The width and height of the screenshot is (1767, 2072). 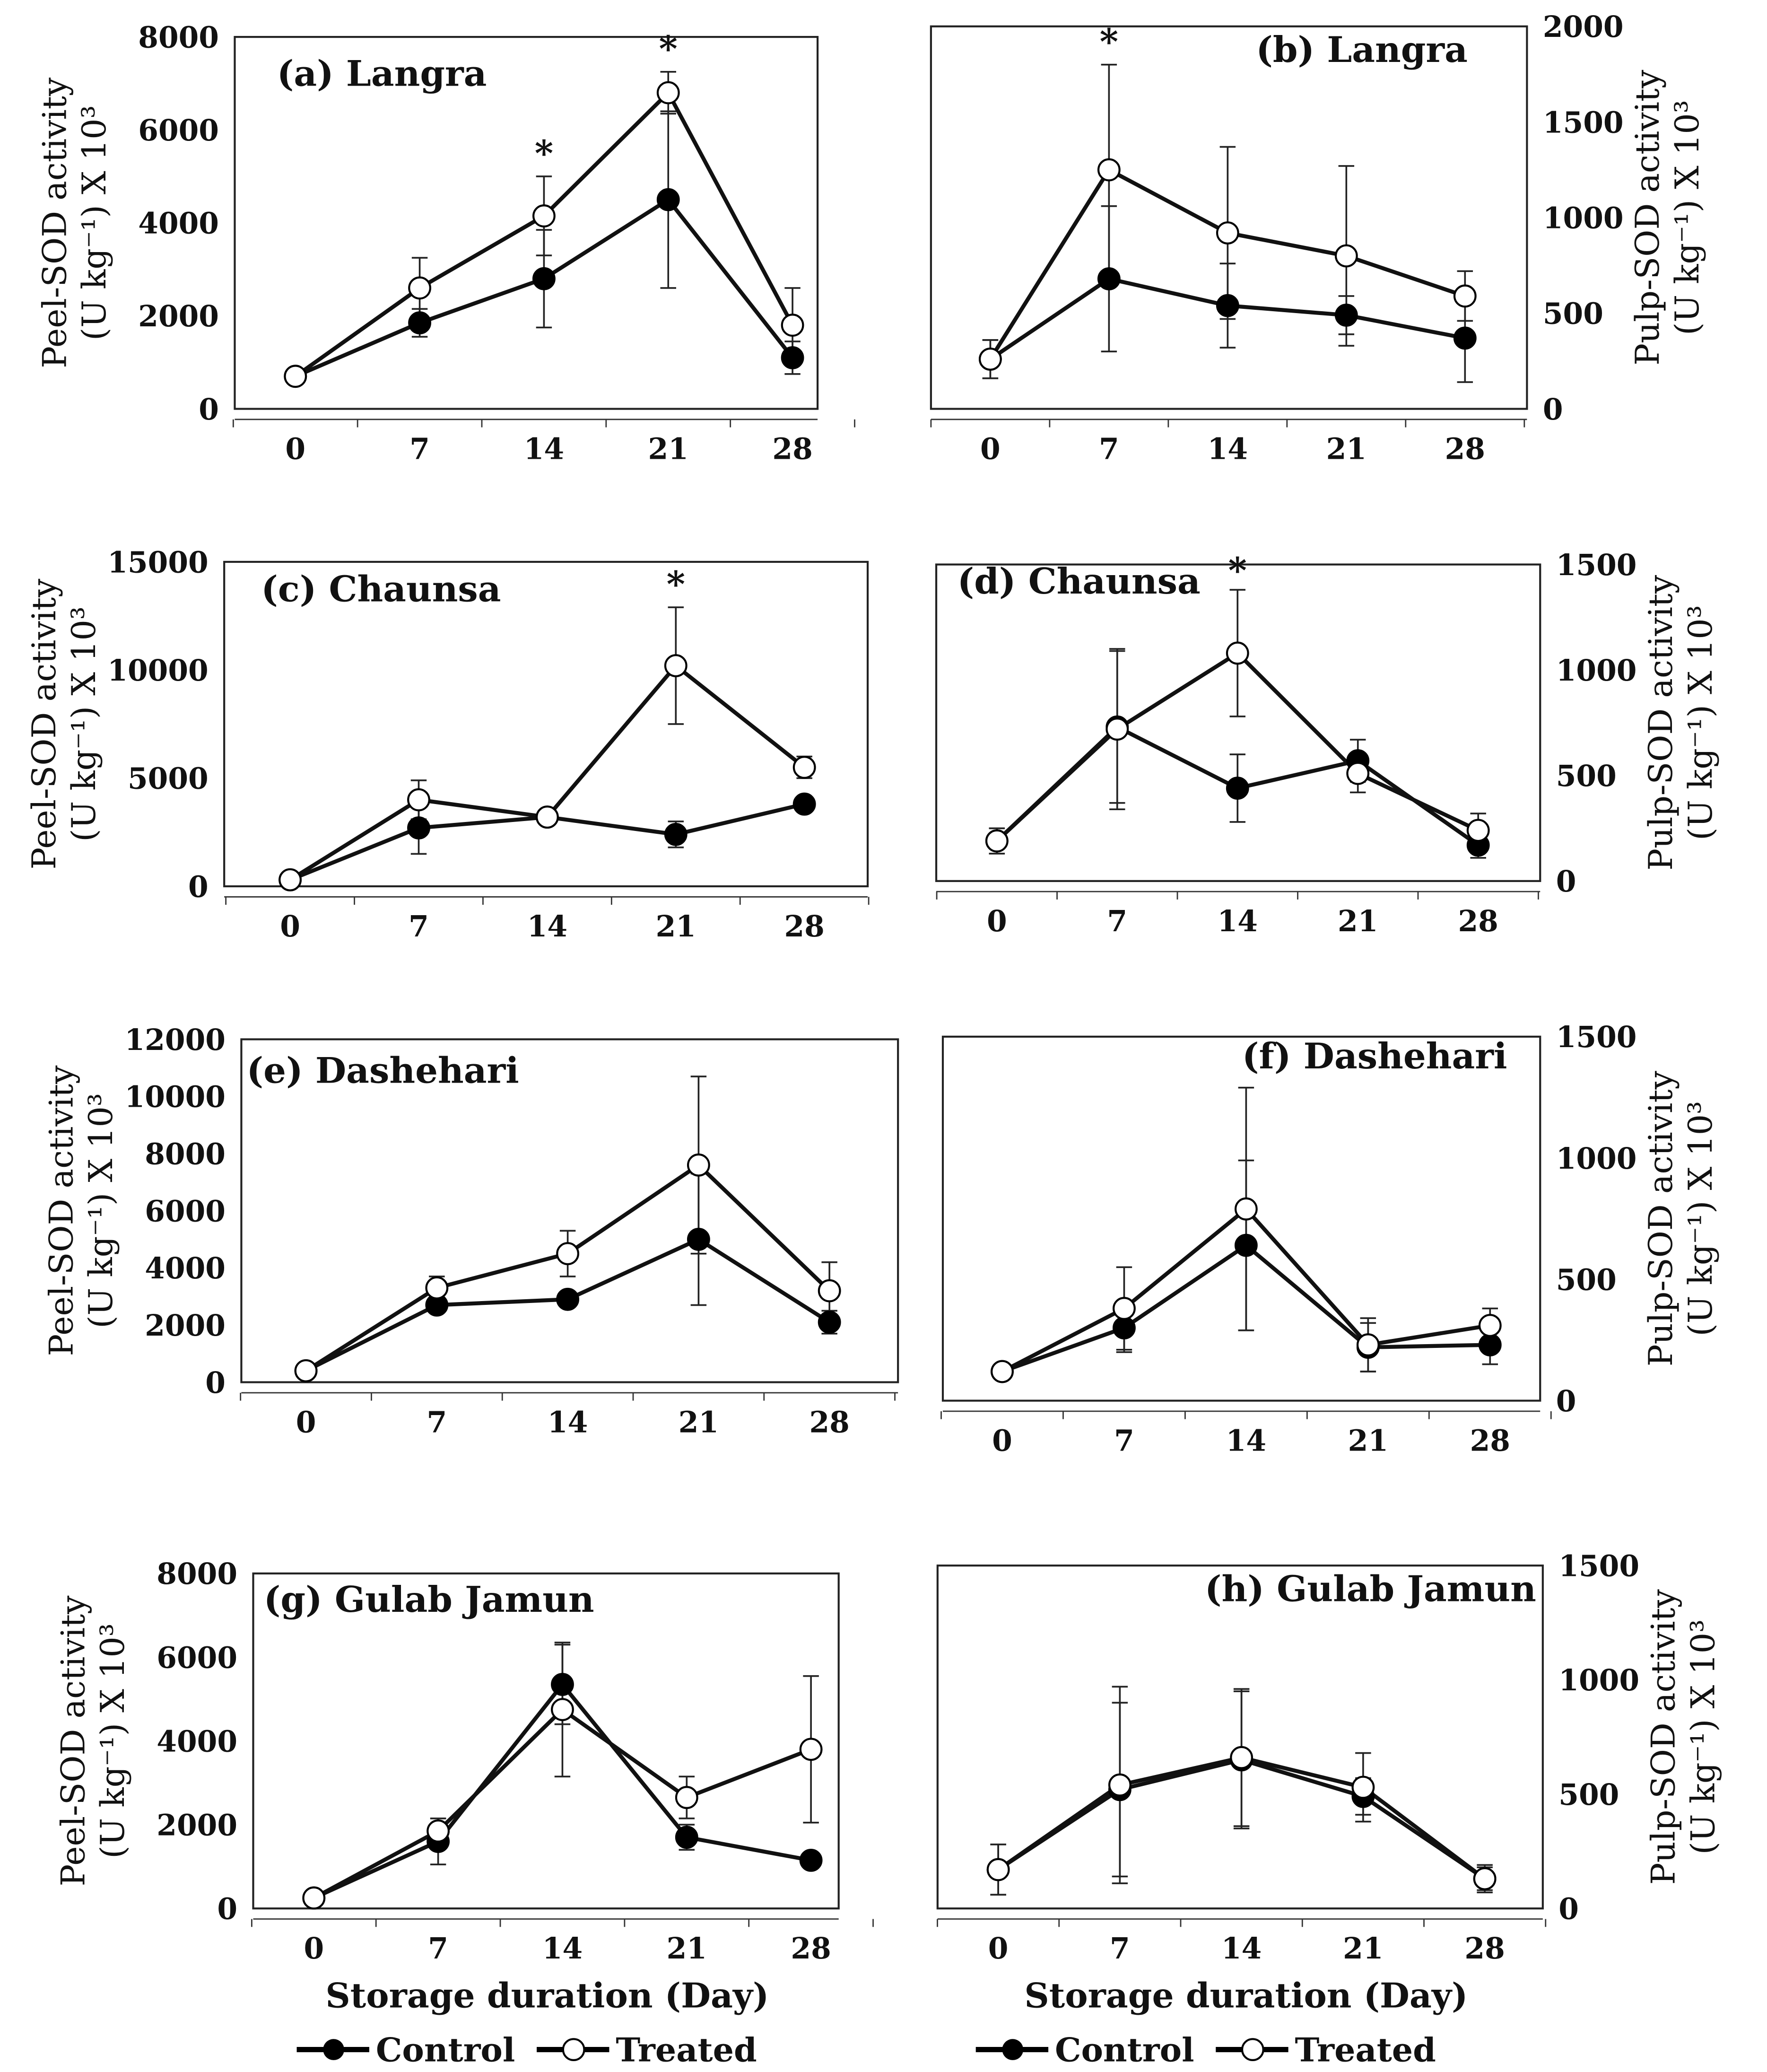 I want to click on y-tick-label: 15000, so click(x=157, y=562).